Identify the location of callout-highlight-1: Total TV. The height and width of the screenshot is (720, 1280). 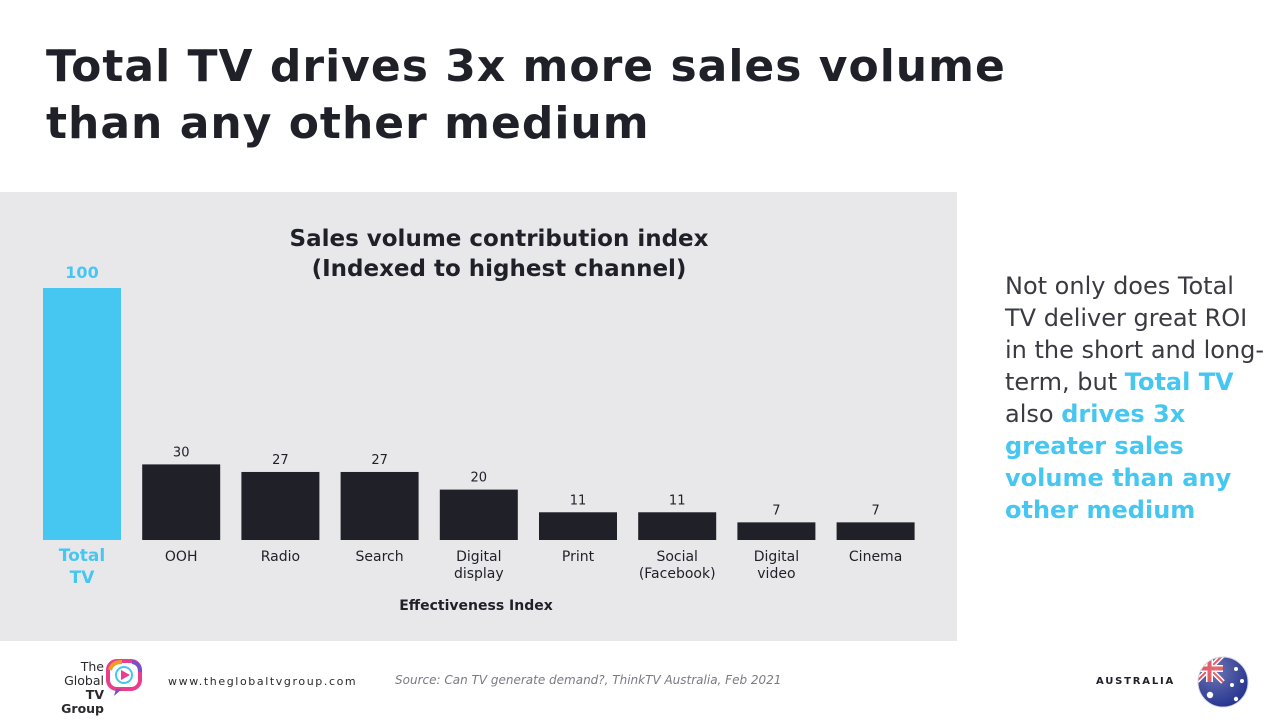
(1179, 382).